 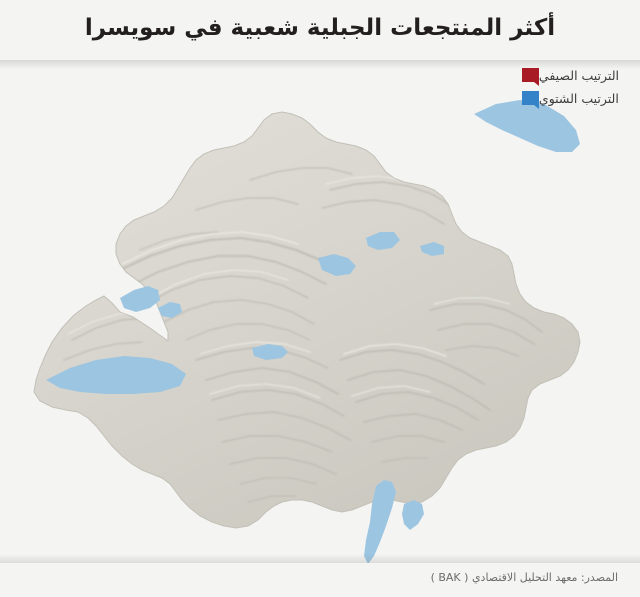 What do you see at coordinates (380, 522) in the screenshot?
I see `lake-maggiore` at bounding box center [380, 522].